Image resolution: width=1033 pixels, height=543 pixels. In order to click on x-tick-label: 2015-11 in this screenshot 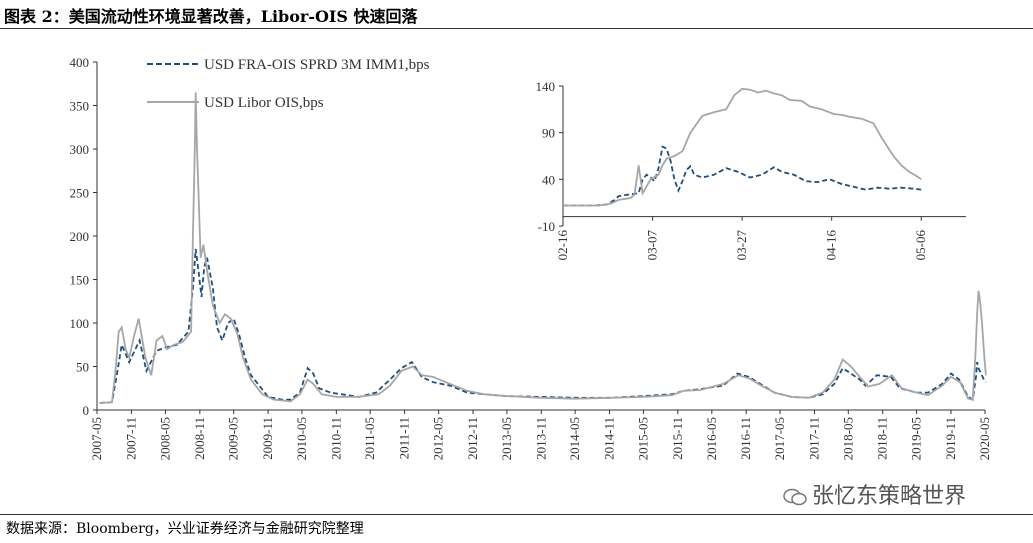, I will do `click(677, 438)`.